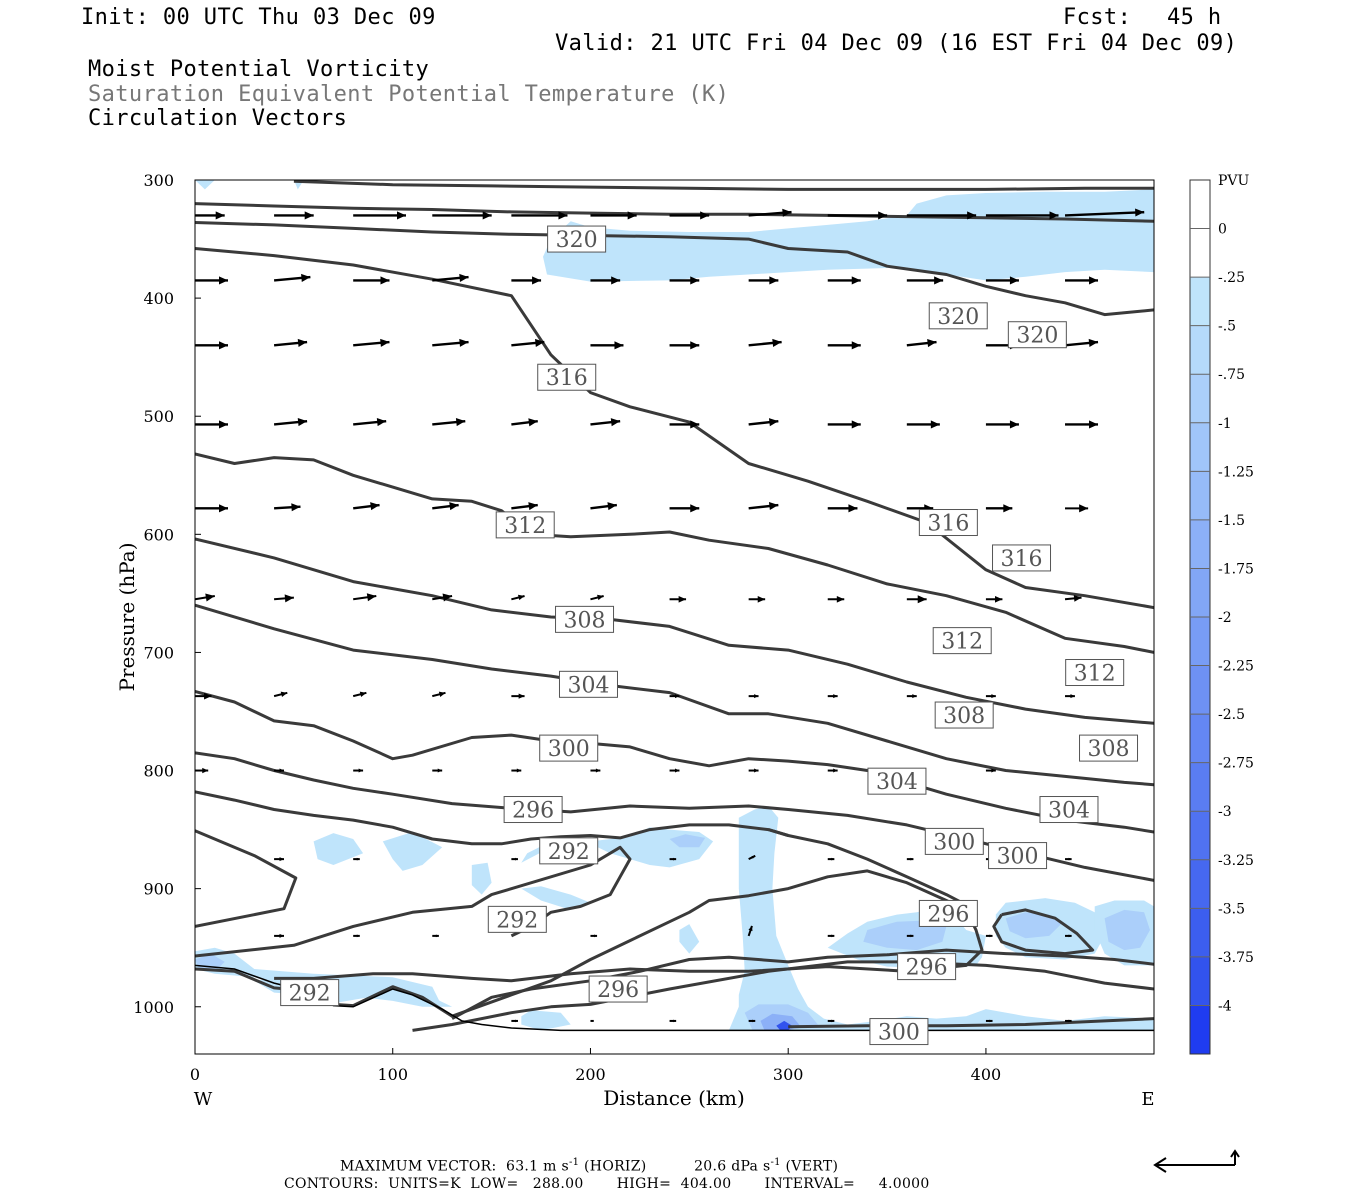 Image resolution: width=1350 pixels, height=1200 pixels. What do you see at coordinates (1095, 674) in the screenshot?
I see `contour-label-text: 312` at bounding box center [1095, 674].